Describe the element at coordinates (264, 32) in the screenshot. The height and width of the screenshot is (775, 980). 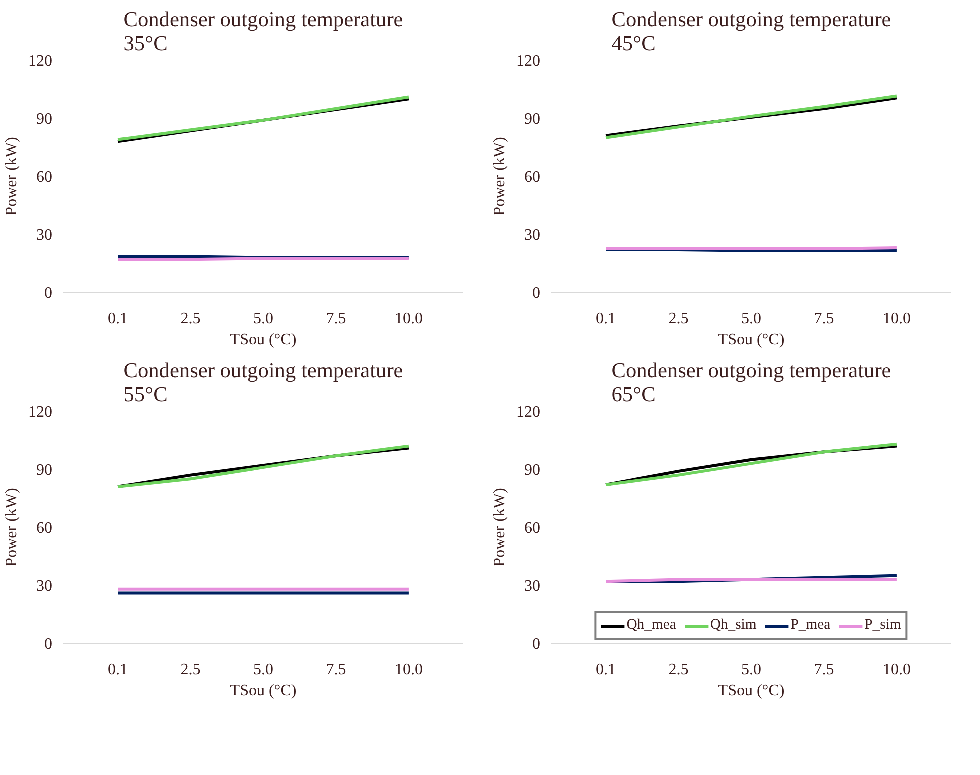
I see `chart-title: Condenser outgoing temperature 35°C` at that location.